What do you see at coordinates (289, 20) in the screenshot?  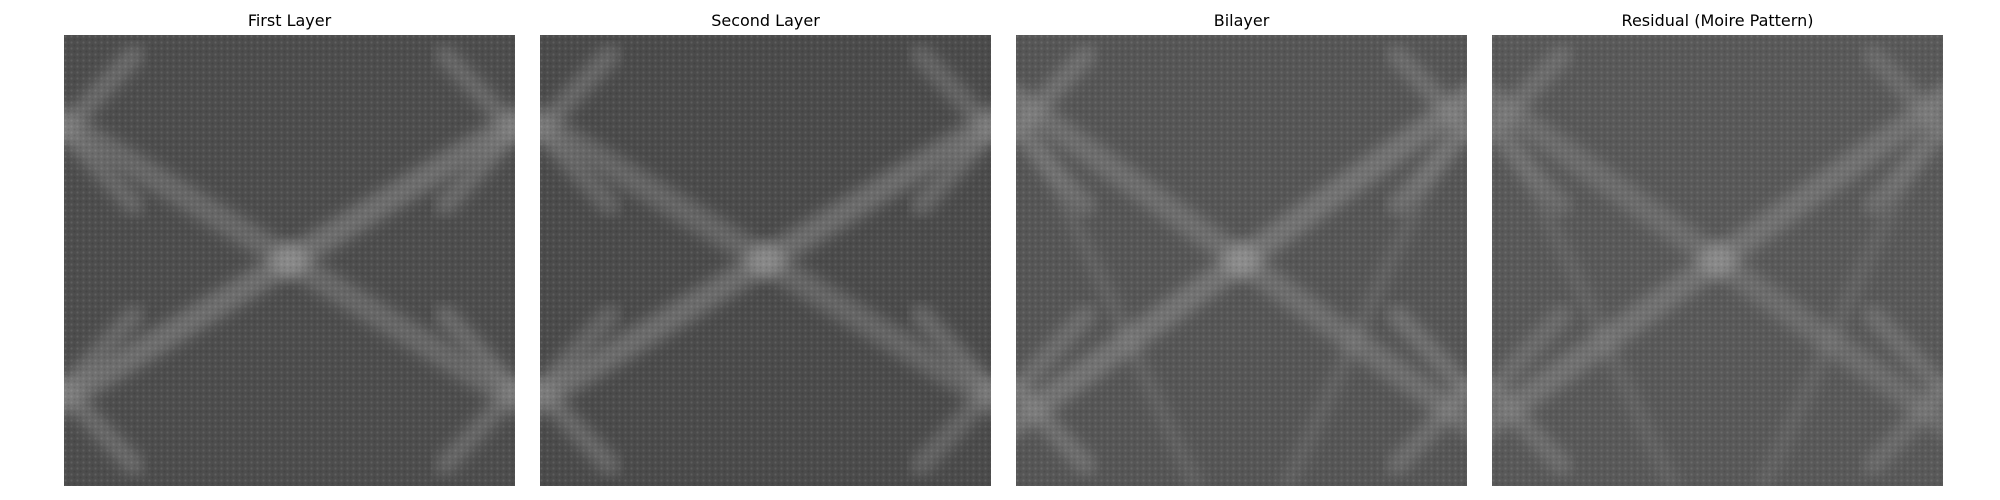 I see `panel-title: First Layer` at bounding box center [289, 20].